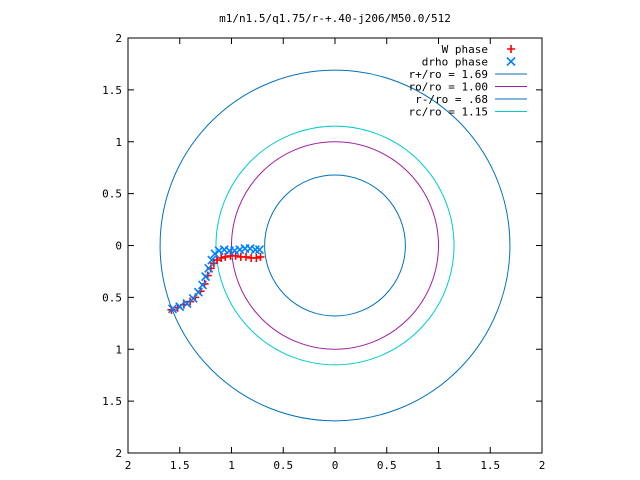  Describe the element at coordinates (118, 453) in the screenshot. I see `y-tick-label-8: 2` at that location.